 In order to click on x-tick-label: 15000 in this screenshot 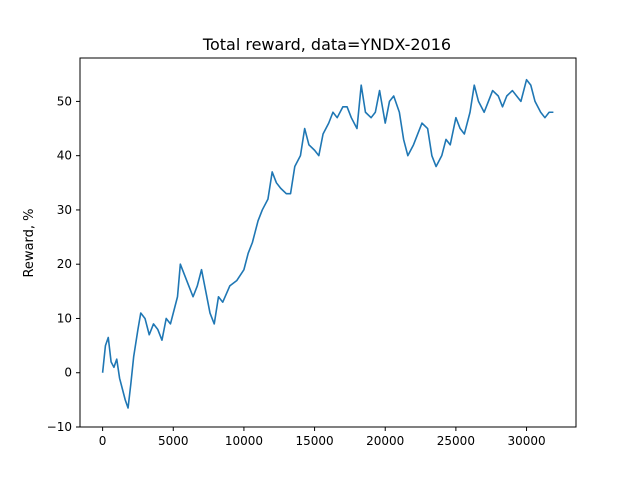, I will do `click(314, 441)`.